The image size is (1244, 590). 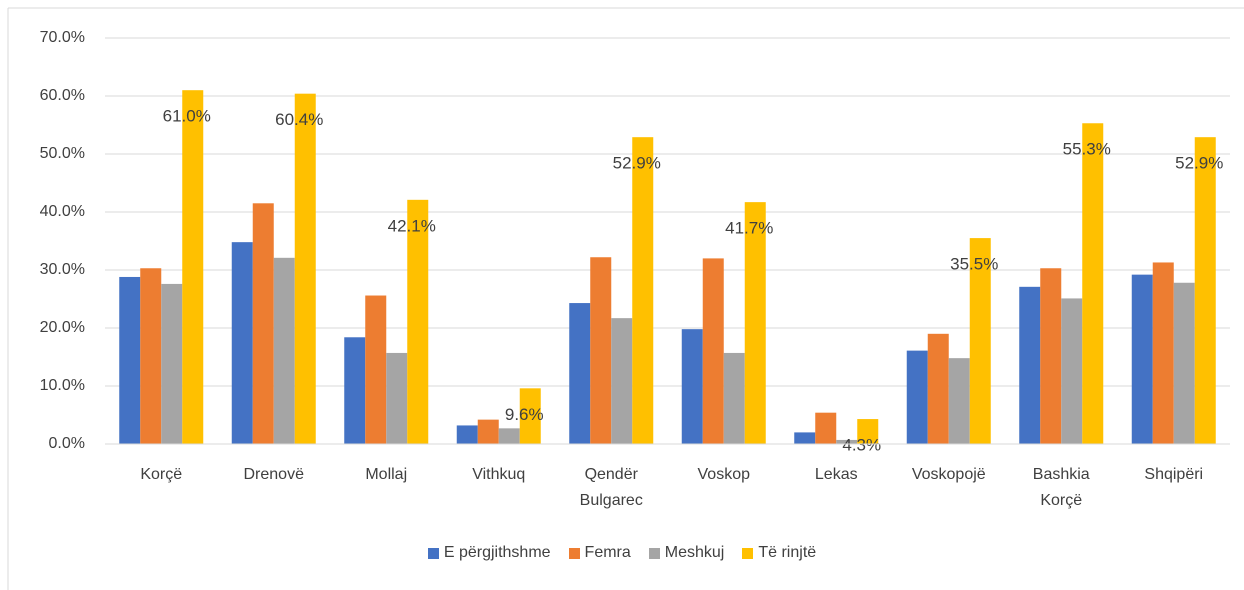 I want to click on legend-item: Femra, so click(x=599, y=553).